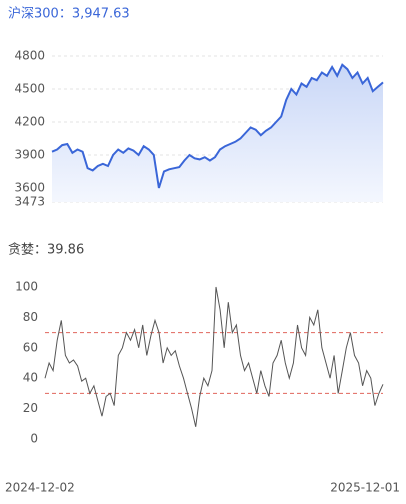  What do you see at coordinates (30, 347) in the screenshot?
I see `y-tick-label: 60` at bounding box center [30, 347].